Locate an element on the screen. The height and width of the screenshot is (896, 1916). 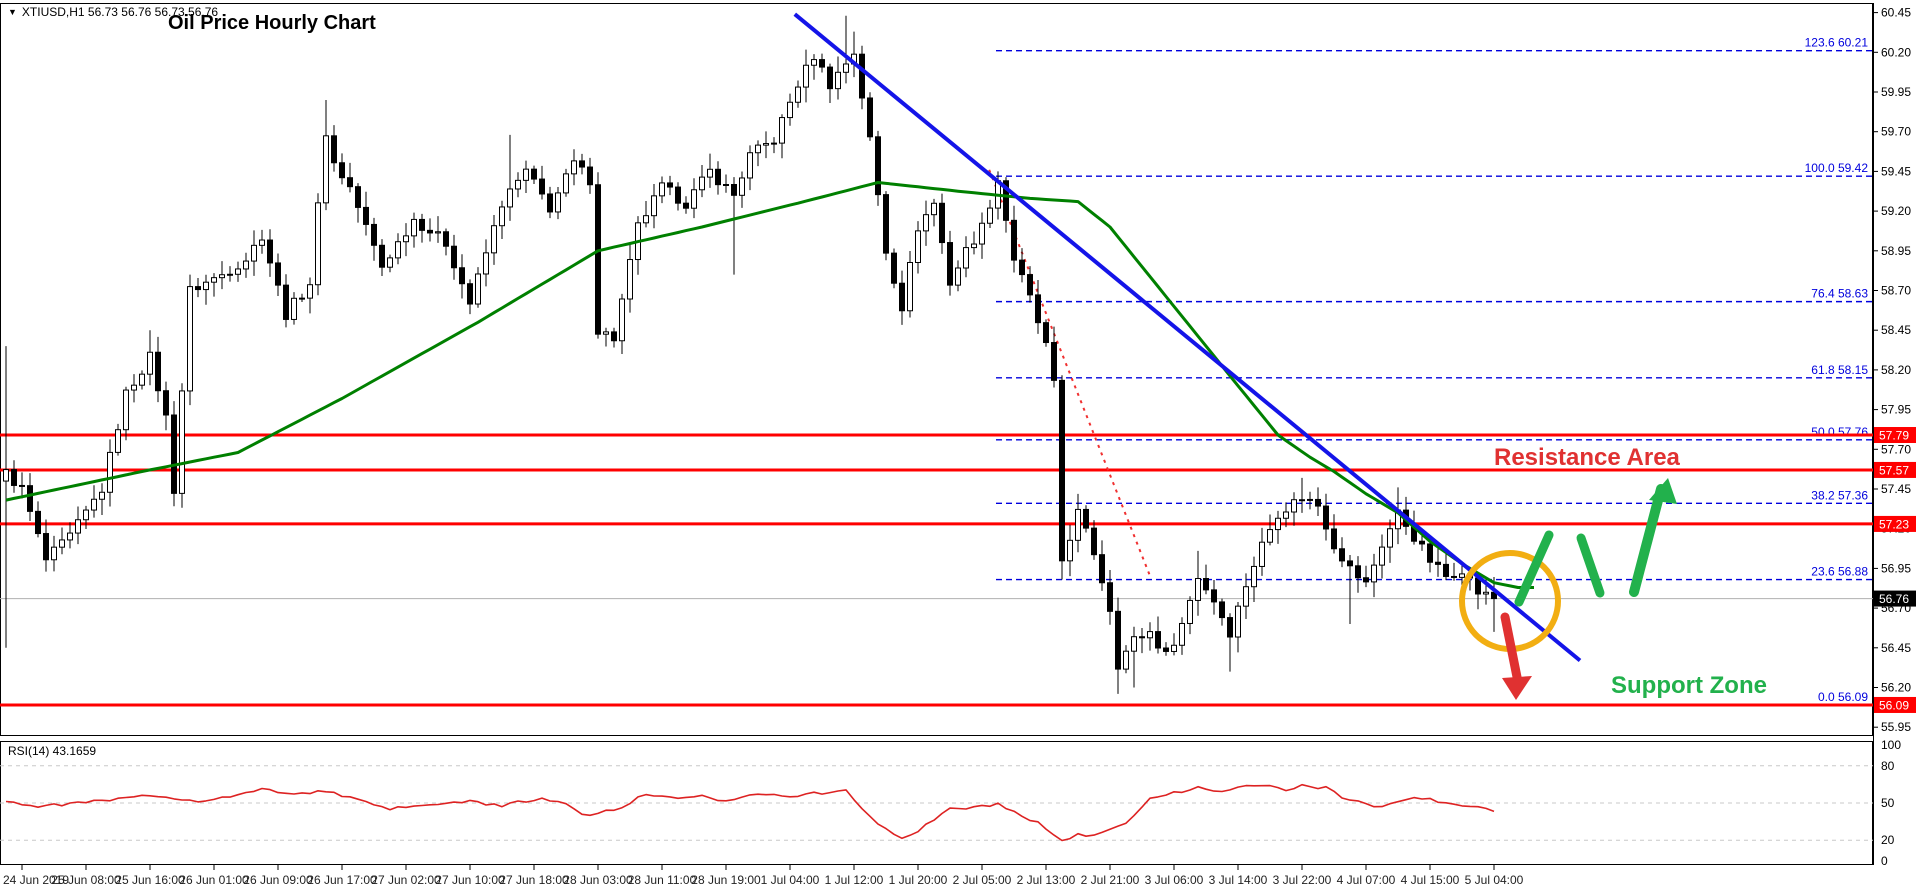
price-tick-label: 59.20 is located at coordinates (1896, 211).